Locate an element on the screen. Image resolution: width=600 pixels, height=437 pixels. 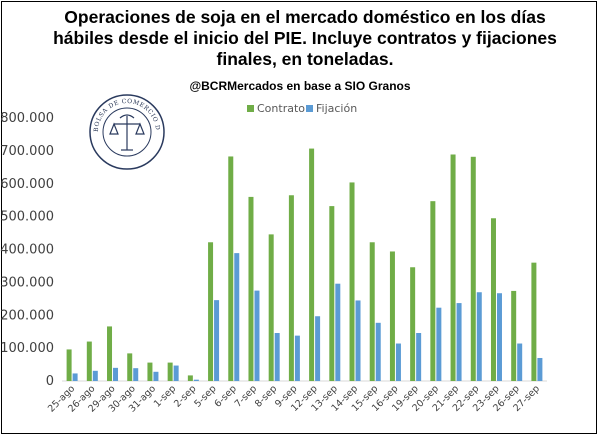
y-tick-label: 500.000 is located at coordinates (27, 217).